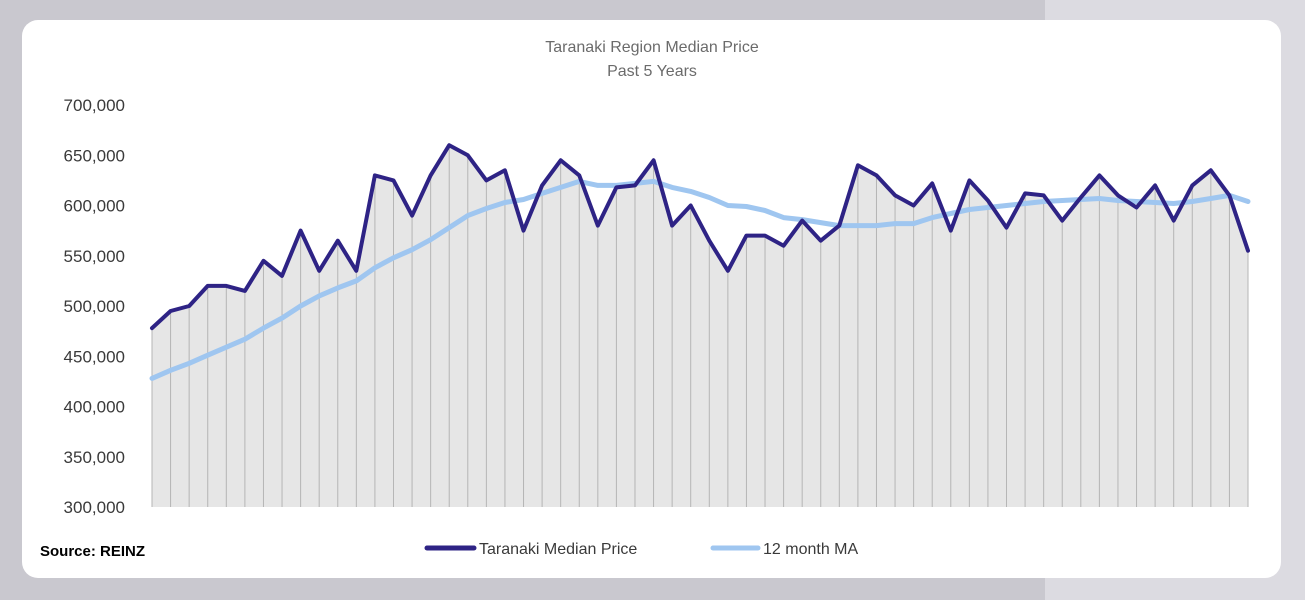 The width and height of the screenshot is (1305, 600). Describe the element at coordinates (94, 105) in the screenshot. I see `y-tick-label: 700,000` at that location.